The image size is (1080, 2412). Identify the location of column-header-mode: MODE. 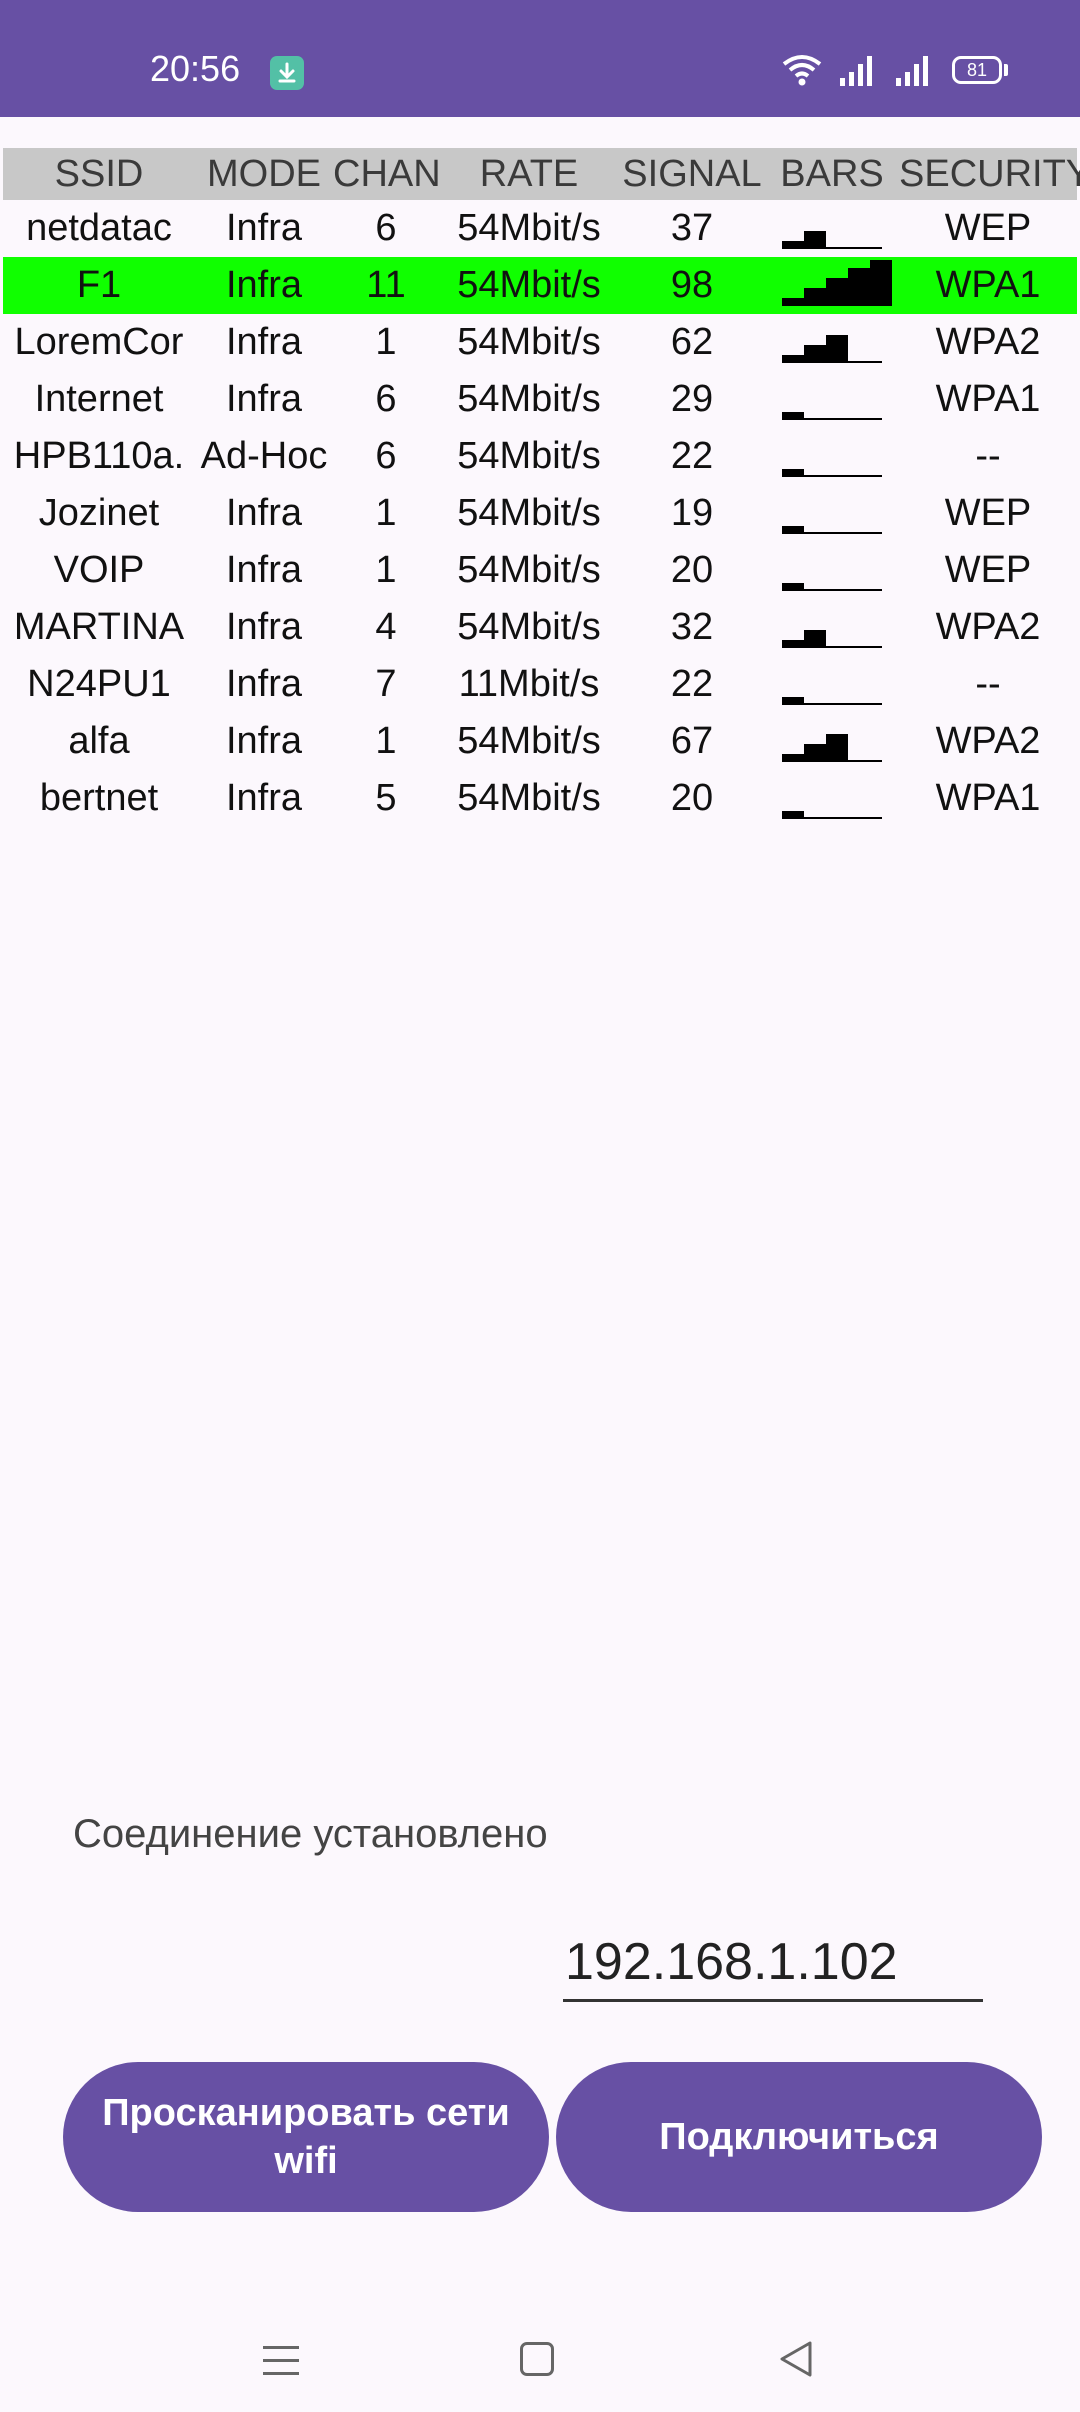
(264, 173).